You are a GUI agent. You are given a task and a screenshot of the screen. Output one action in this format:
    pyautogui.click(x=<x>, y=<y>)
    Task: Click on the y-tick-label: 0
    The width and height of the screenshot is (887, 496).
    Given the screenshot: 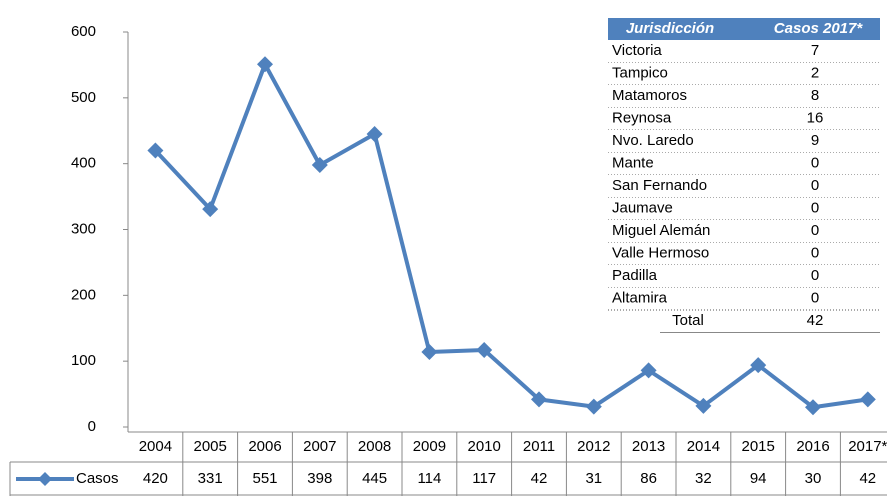 What is the action you would take?
    pyautogui.click(x=92, y=426)
    